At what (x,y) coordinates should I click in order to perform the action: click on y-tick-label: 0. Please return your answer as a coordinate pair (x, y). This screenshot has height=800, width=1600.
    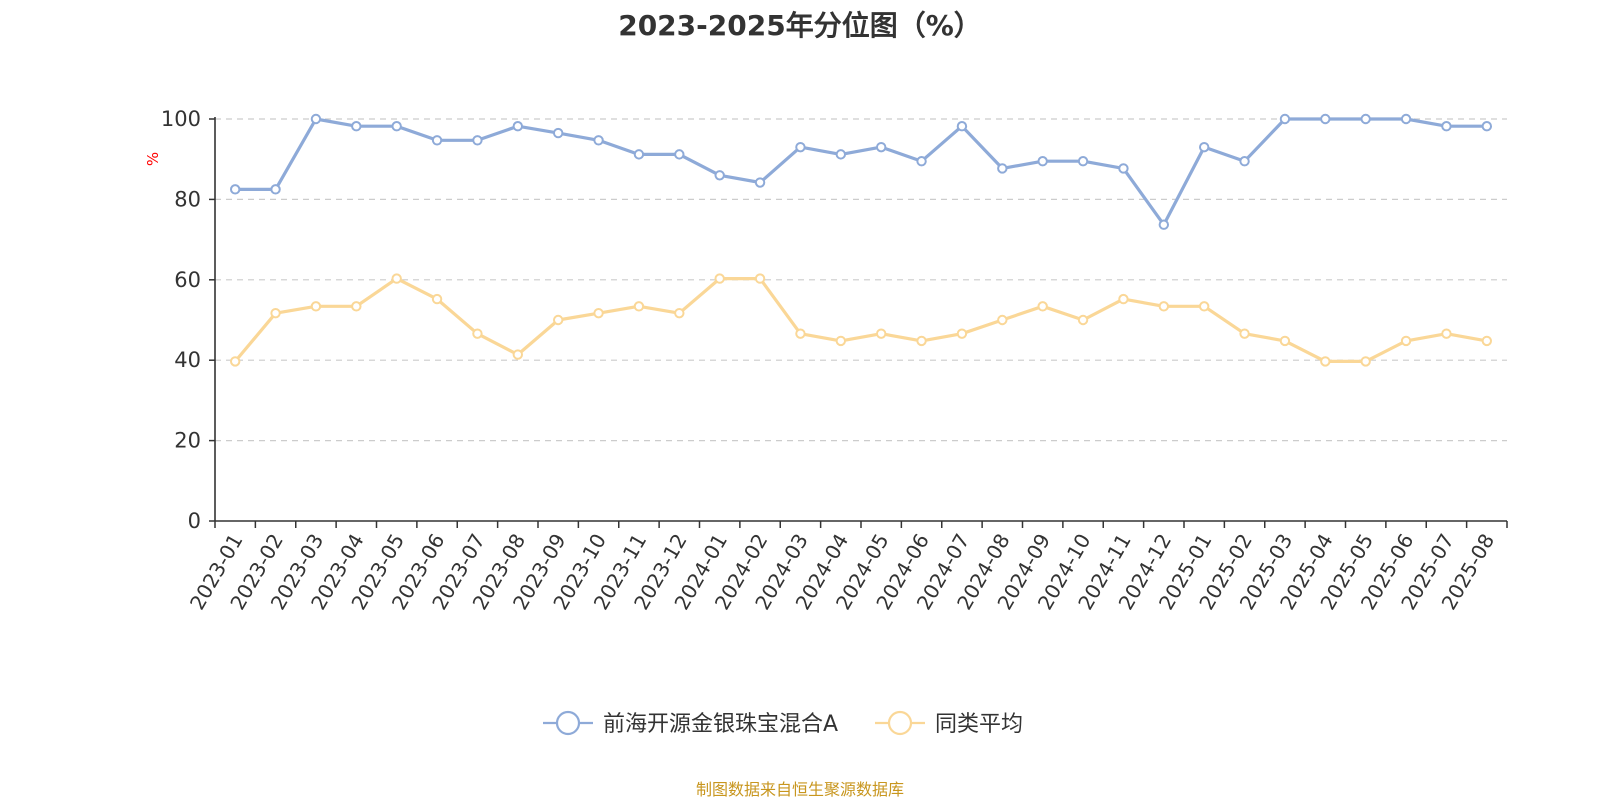
    Looking at the image, I should click on (194, 521).